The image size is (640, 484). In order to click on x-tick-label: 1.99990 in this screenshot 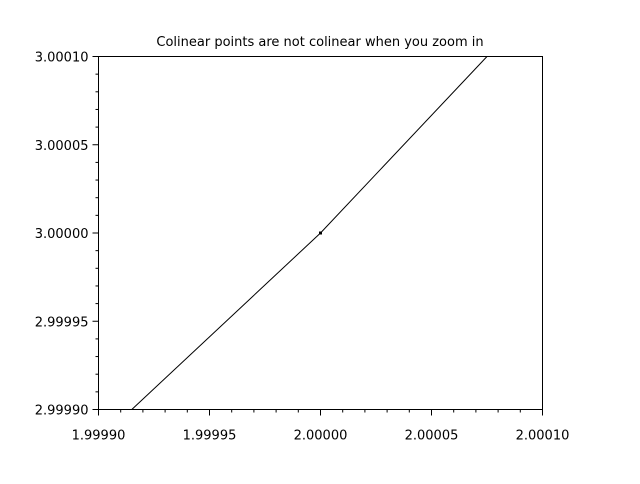, I will do `click(99, 436)`.